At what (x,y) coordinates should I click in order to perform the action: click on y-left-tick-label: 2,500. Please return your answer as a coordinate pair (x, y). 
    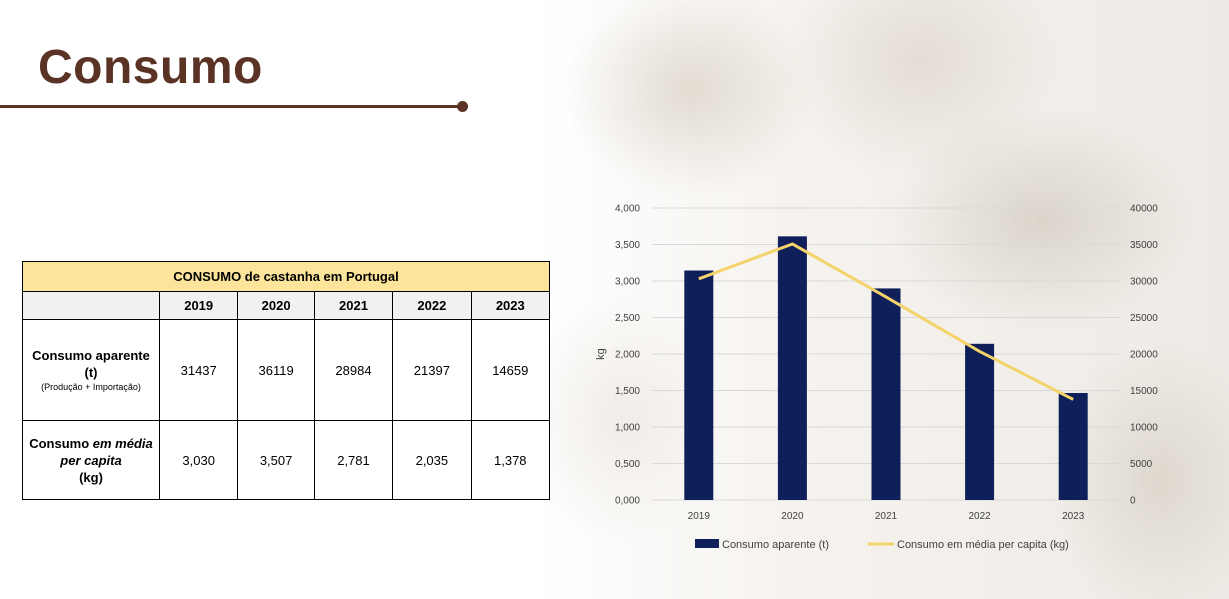
    Looking at the image, I should click on (627, 318).